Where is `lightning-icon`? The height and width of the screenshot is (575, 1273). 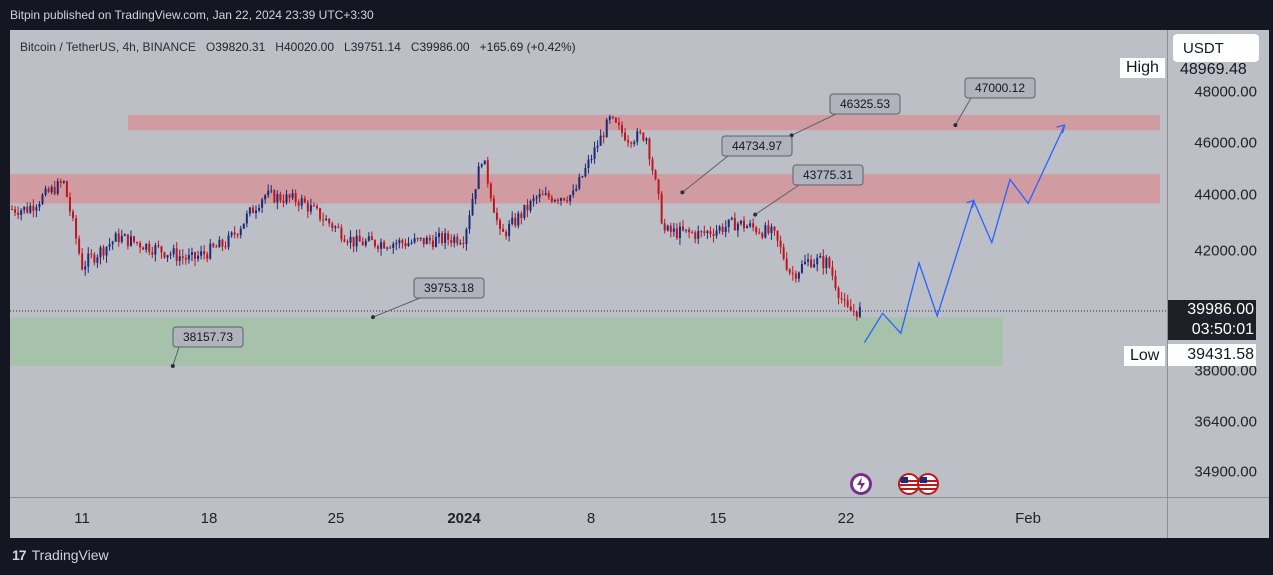
lightning-icon is located at coordinates (861, 484).